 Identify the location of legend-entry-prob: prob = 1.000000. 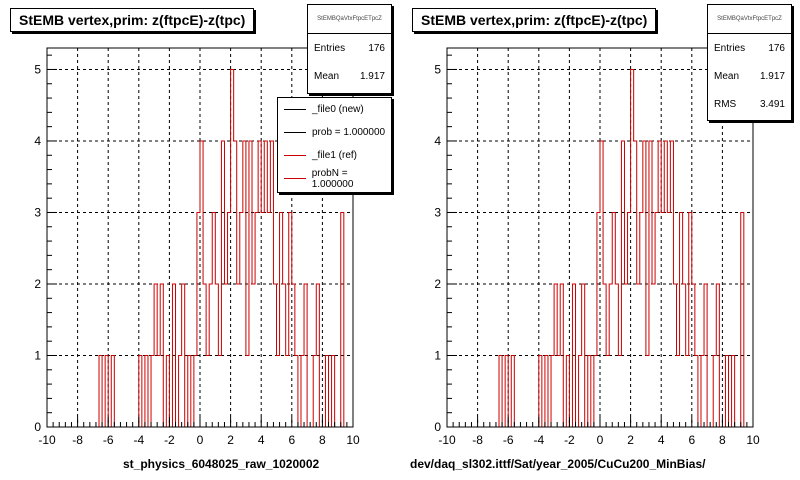
(334, 132).